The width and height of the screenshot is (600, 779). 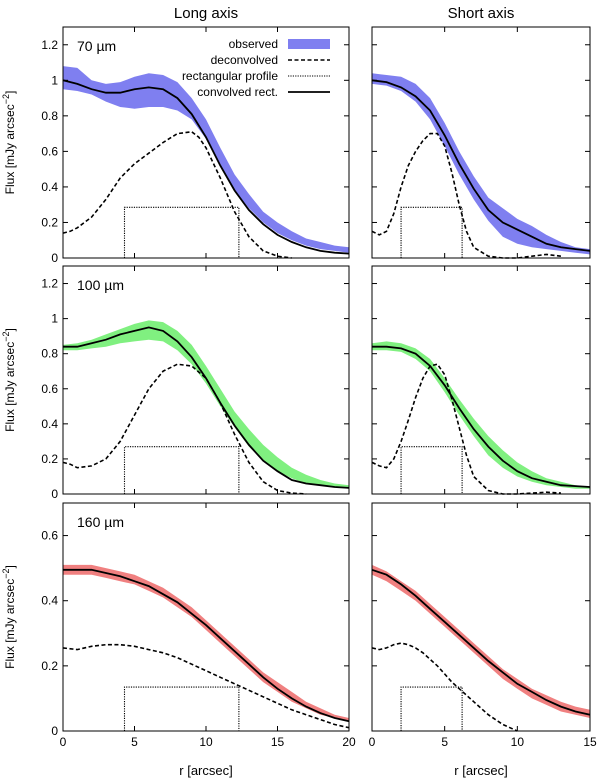 I want to click on col-title-long: Long axis, so click(x=206, y=13).